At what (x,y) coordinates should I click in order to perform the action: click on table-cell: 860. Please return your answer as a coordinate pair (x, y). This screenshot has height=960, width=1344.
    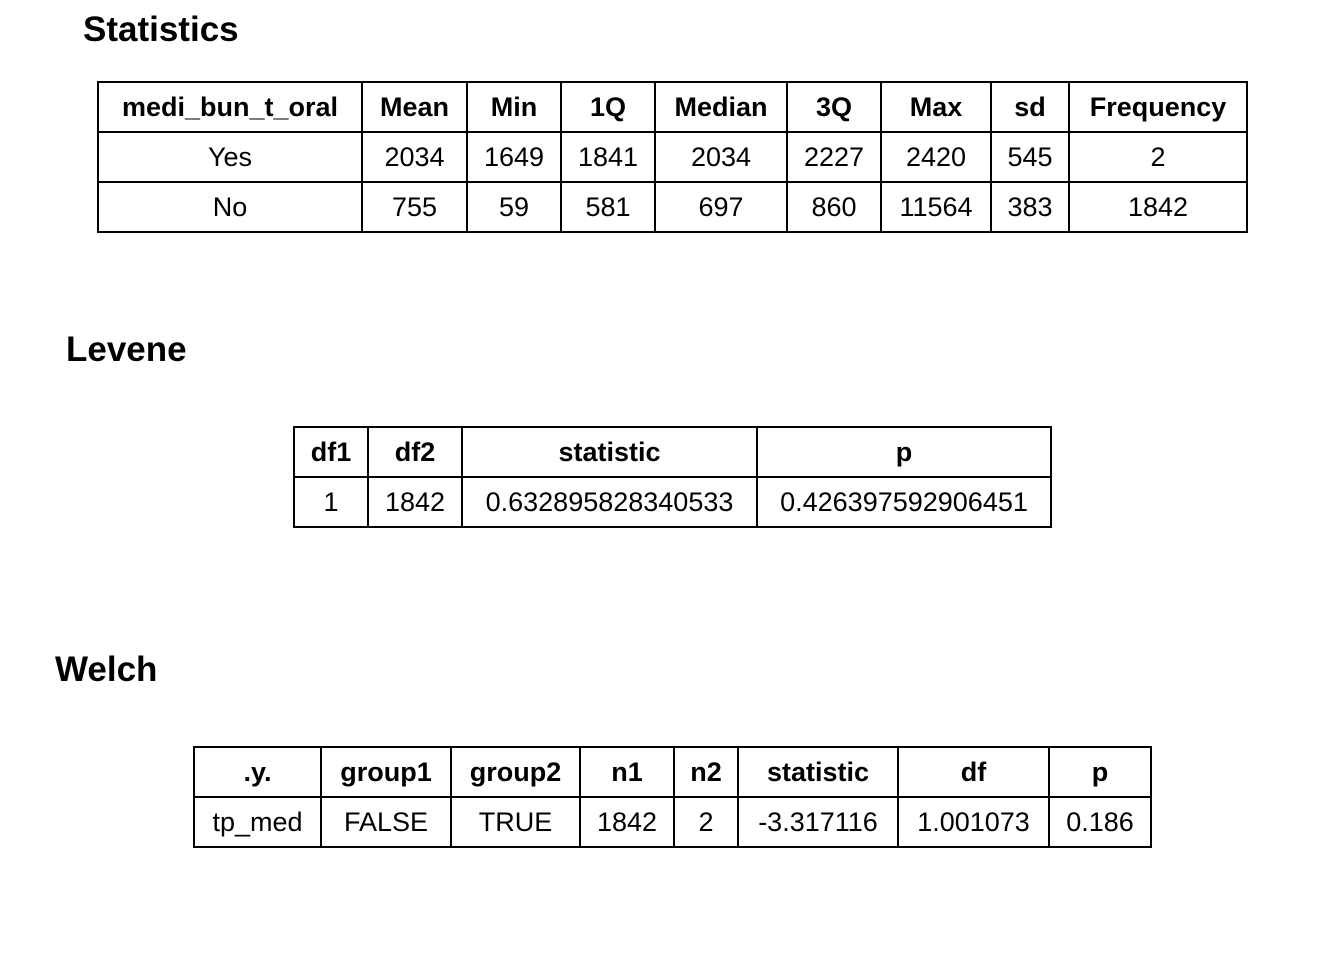
    Looking at the image, I should click on (834, 207).